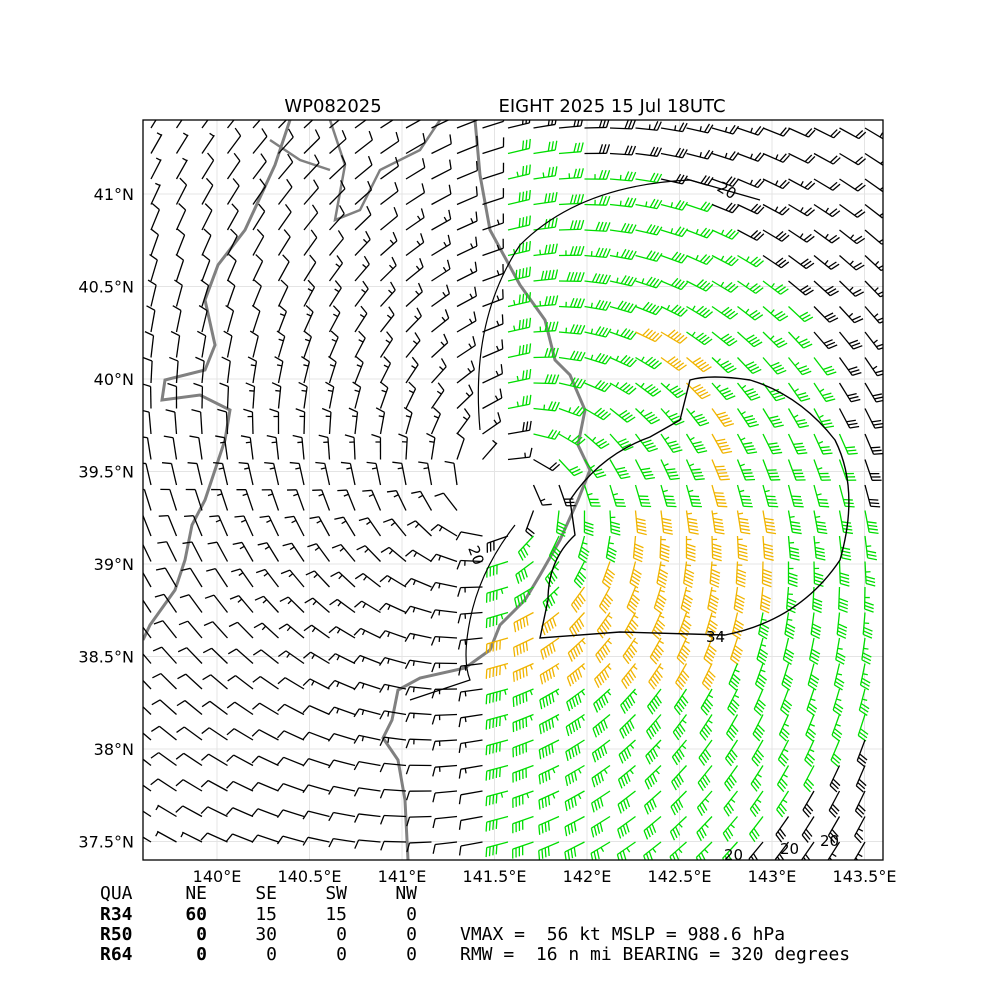 This screenshot has width=1000, height=1000. Describe the element at coordinates (217, 380) in the screenshot. I see `coastline-west` at that location.